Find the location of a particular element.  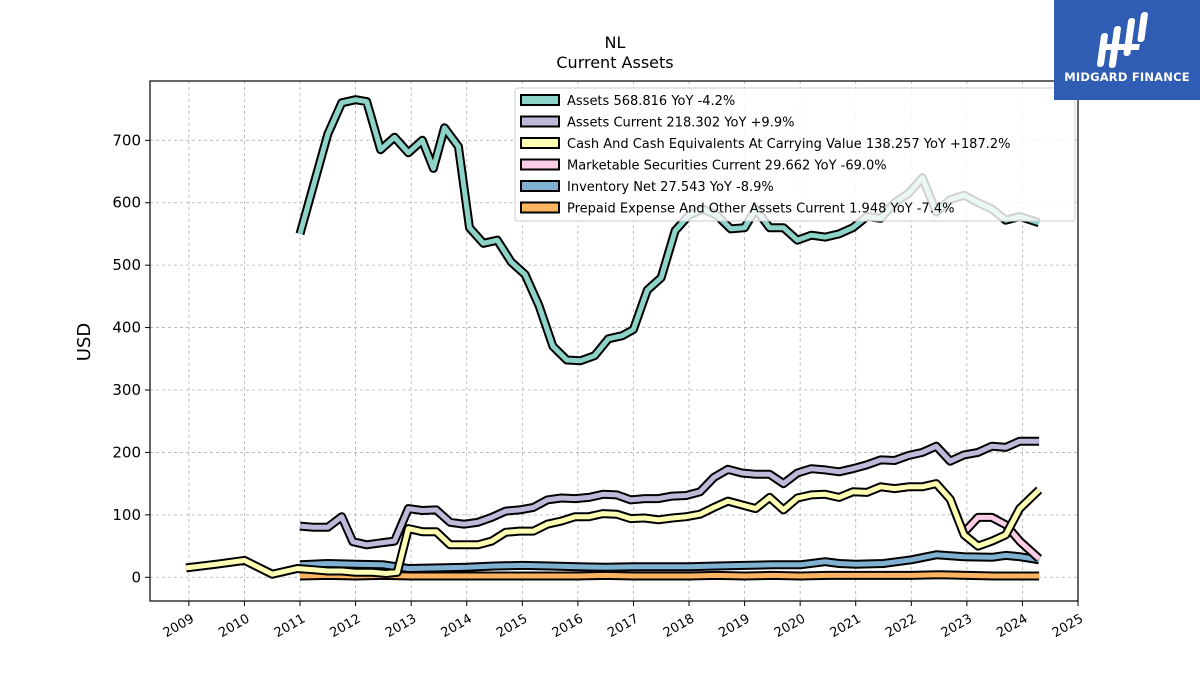

series-cash-and-cash-equivalents-at-carrying-value is located at coordinates (614, 529).